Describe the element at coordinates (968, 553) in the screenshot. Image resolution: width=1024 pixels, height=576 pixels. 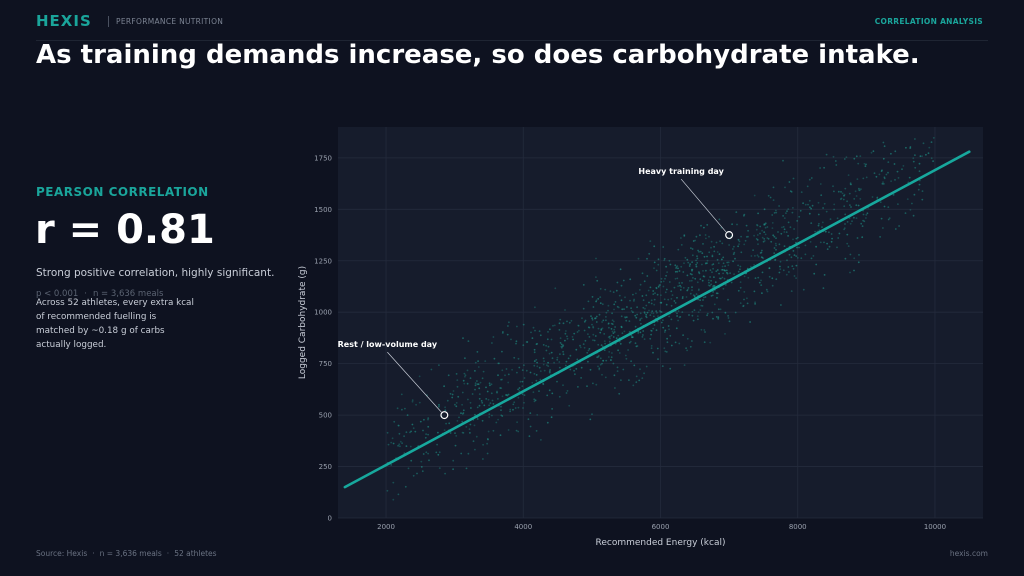
I see `footer-site-link: hexis.com` at that location.